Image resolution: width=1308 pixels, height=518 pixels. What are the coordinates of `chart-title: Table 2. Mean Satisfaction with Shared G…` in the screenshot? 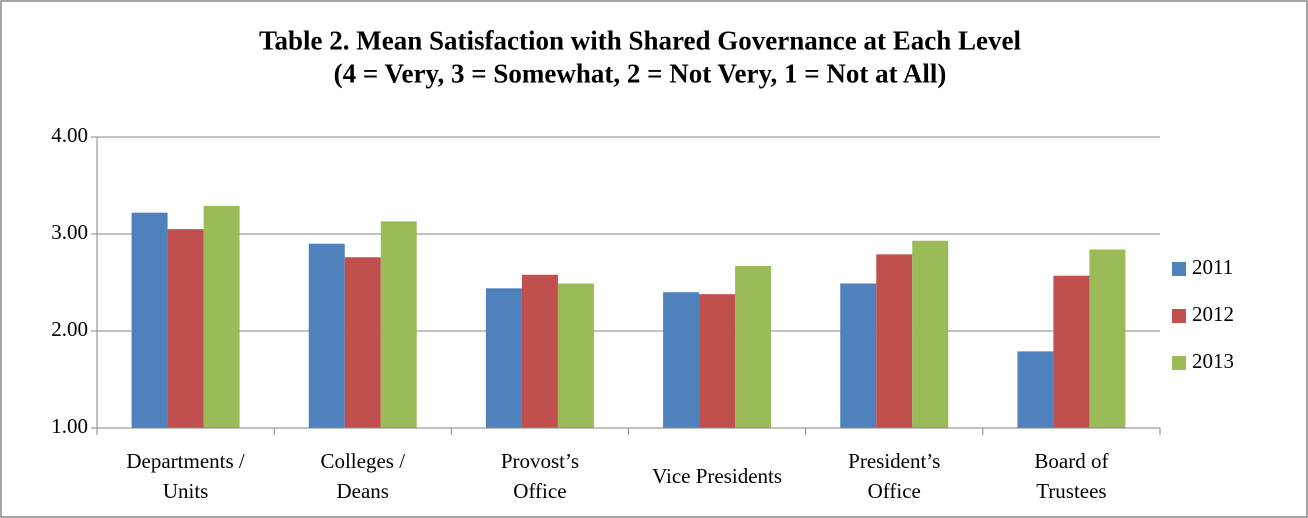 It's located at (640, 57).